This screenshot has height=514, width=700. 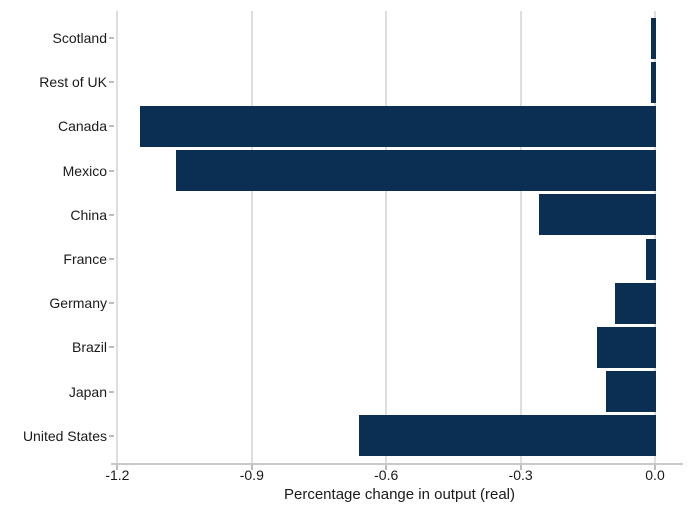 What do you see at coordinates (520, 475) in the screenshot?
I see `x-axis-tick-label: -0.3` at bounding box center [520, 475].